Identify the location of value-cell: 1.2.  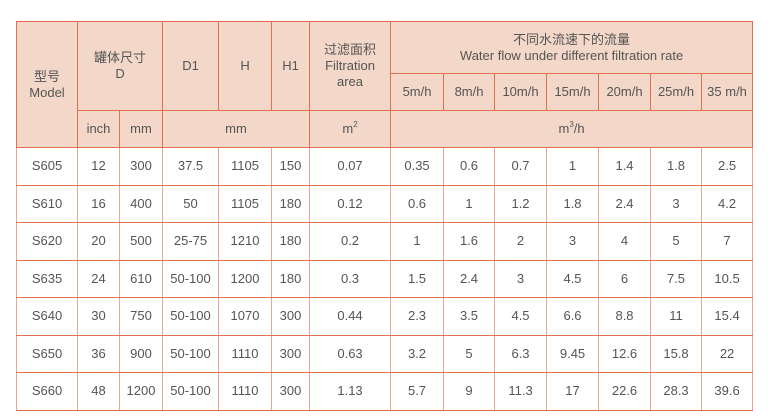
(521, 203).